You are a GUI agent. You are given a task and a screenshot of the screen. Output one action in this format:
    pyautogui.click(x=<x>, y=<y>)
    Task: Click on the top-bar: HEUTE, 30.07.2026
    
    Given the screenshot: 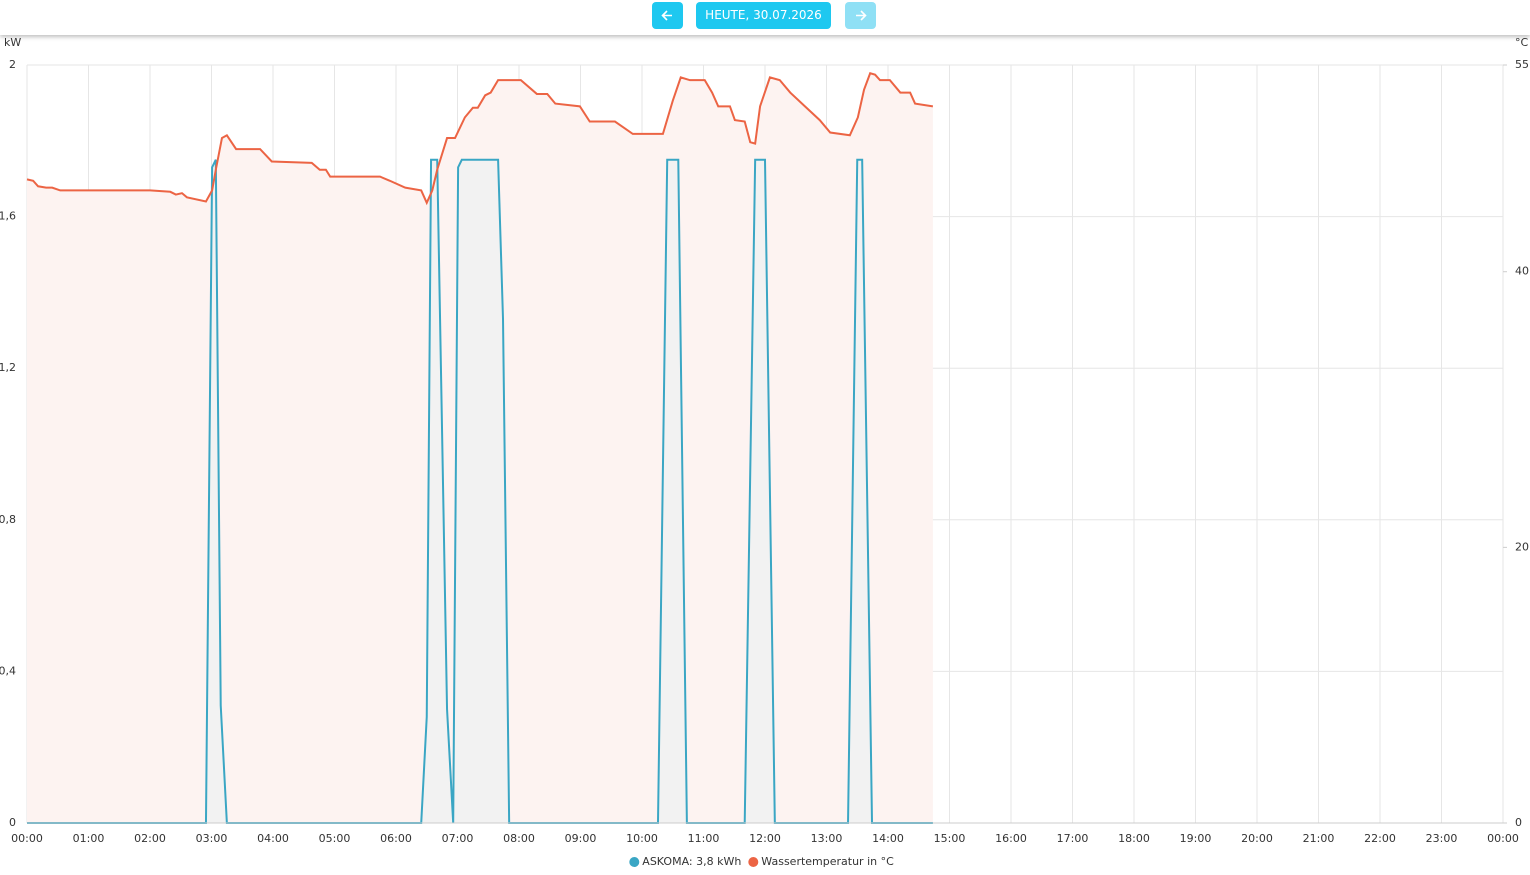 What is the action you would take?
    pyautogui.click(x=765, y=17)
    